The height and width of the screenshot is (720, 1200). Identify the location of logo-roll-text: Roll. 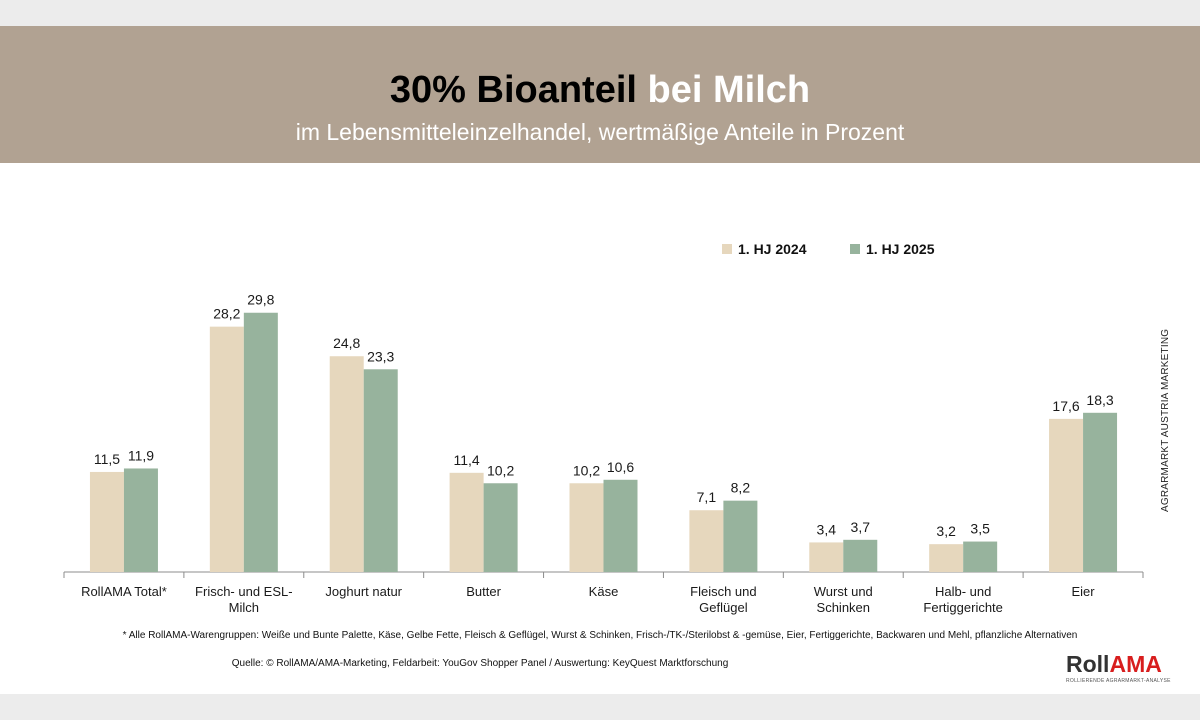
(1088, 664).